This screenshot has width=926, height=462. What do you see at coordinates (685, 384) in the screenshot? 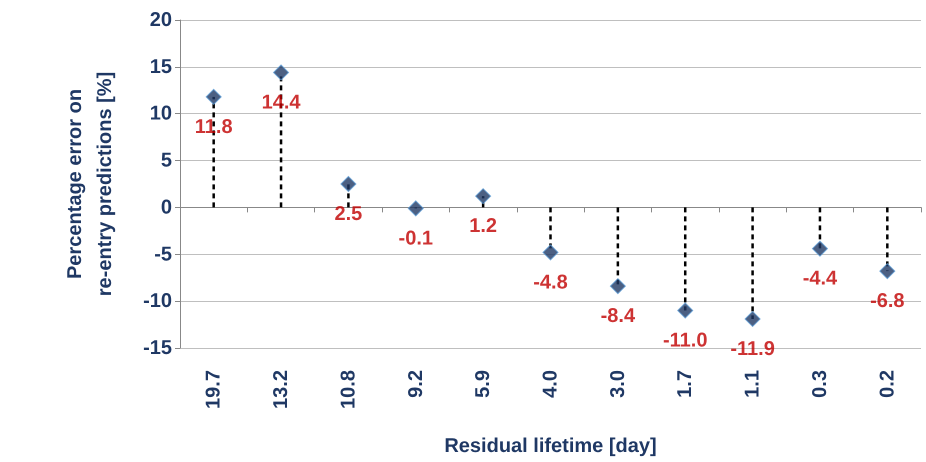
I see `x-tick-label: 1.7` at bounding box center [685, 384].